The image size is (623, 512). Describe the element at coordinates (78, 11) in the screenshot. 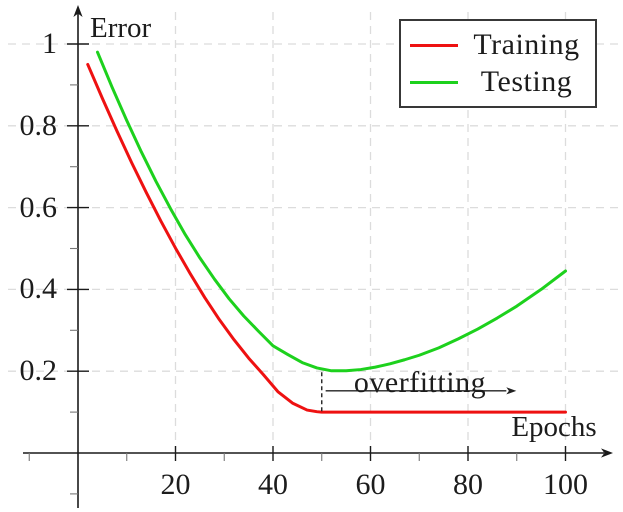

I see `y-axis-arrowhead` at that location.